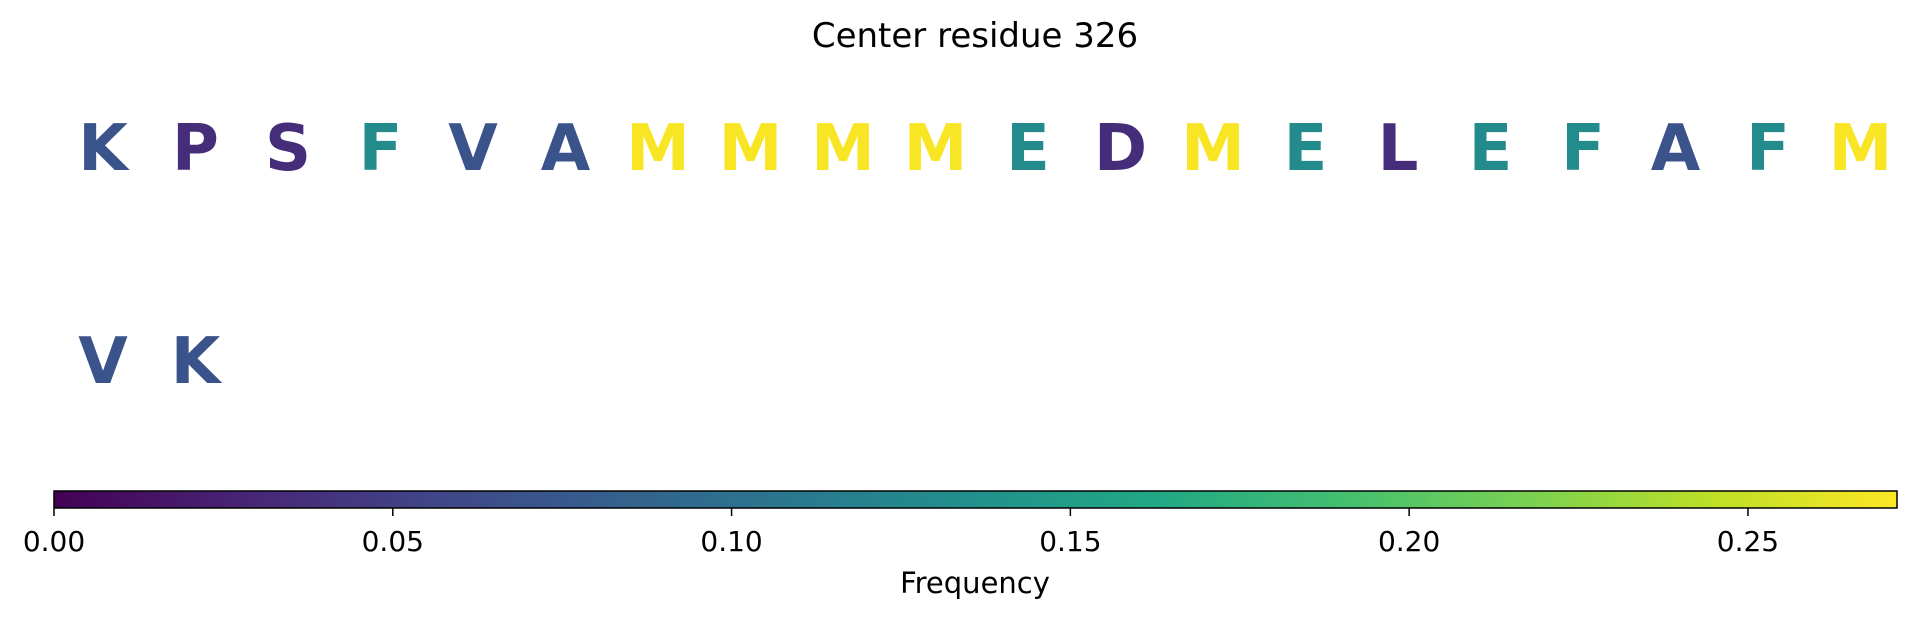  What do you see at coordinates (731, 541) in the screenshot?
I see `colorbar-tick-label: 0.10` at bounding box center [731, 541].